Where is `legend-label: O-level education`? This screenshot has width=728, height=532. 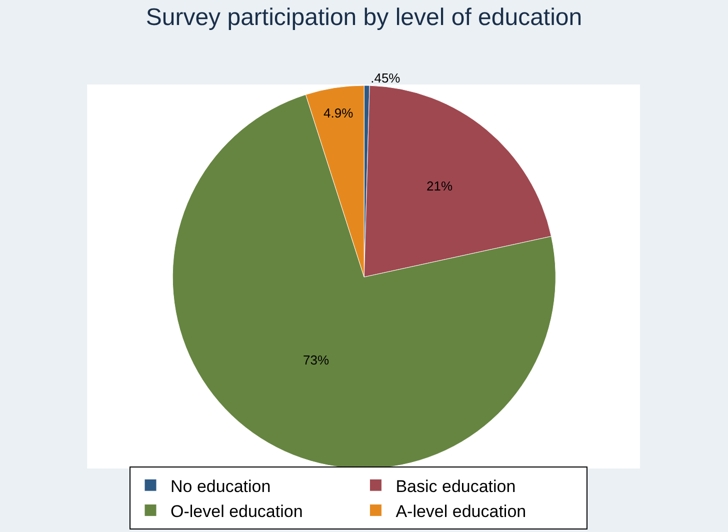 legend-label: O-level education is located at coordinates (236, 511).